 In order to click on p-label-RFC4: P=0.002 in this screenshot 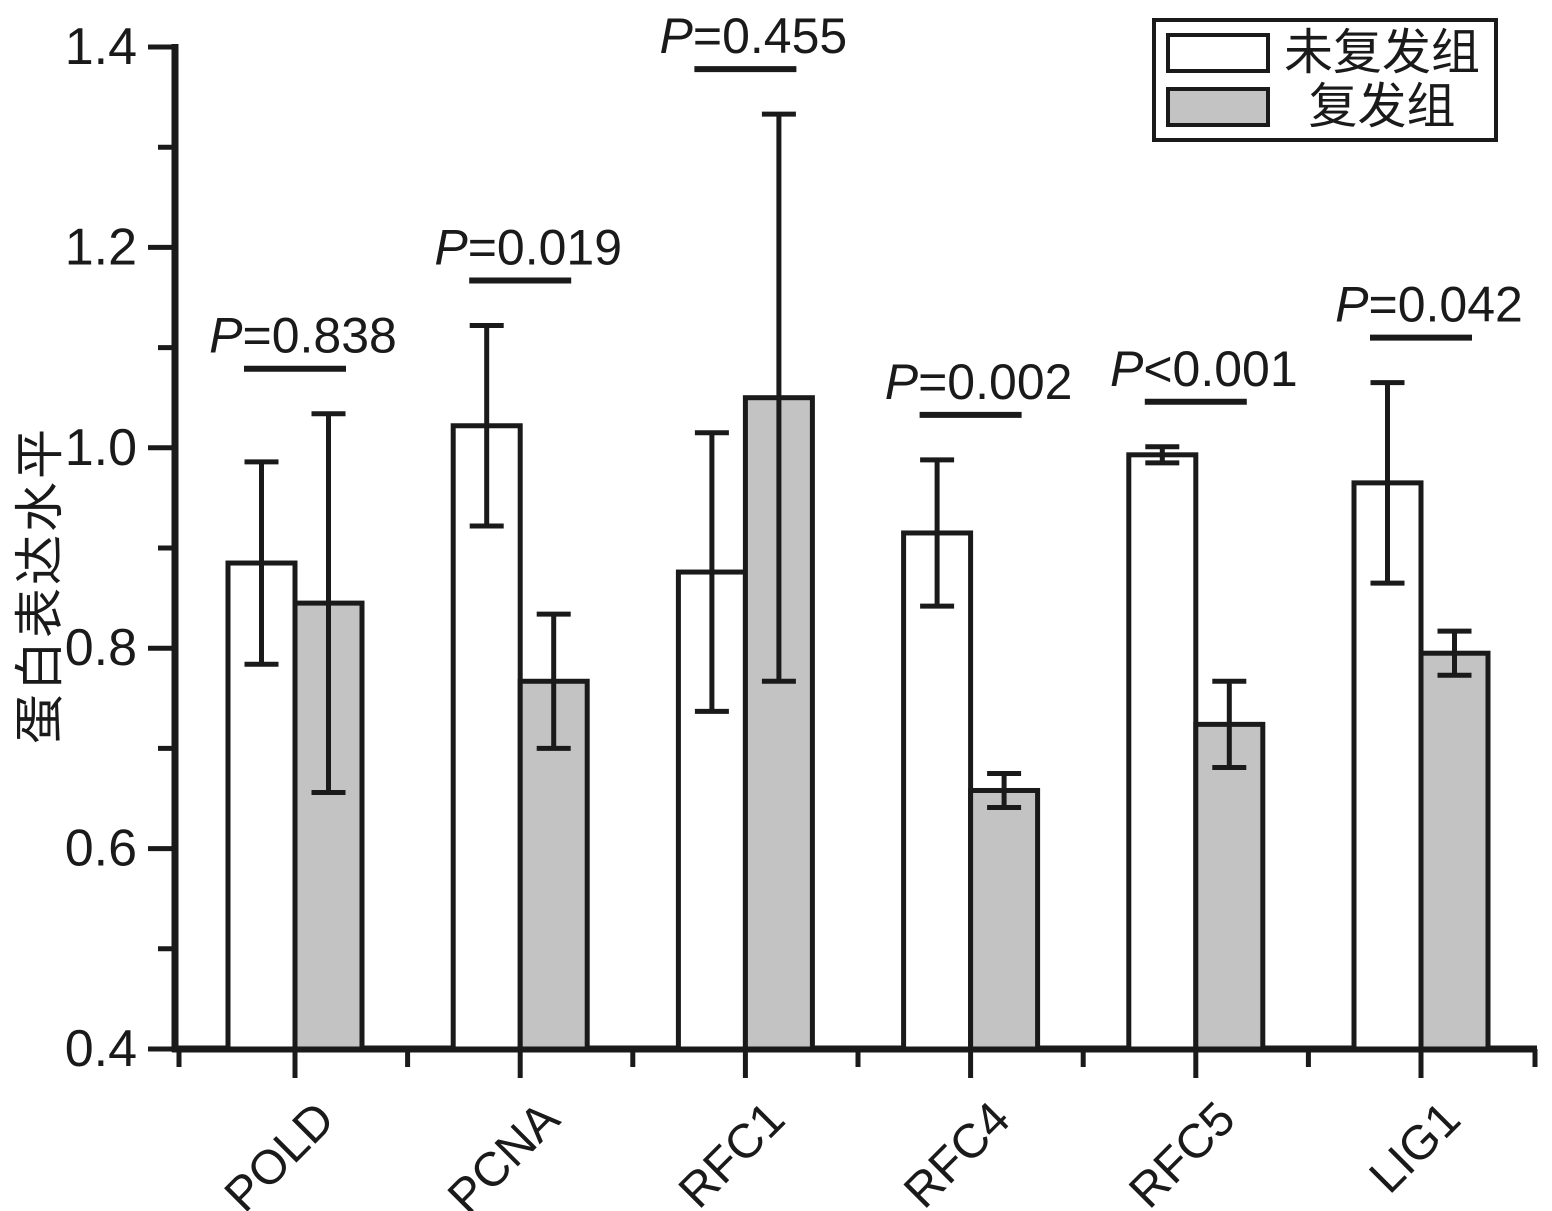, I will do `click(979, 382)`.